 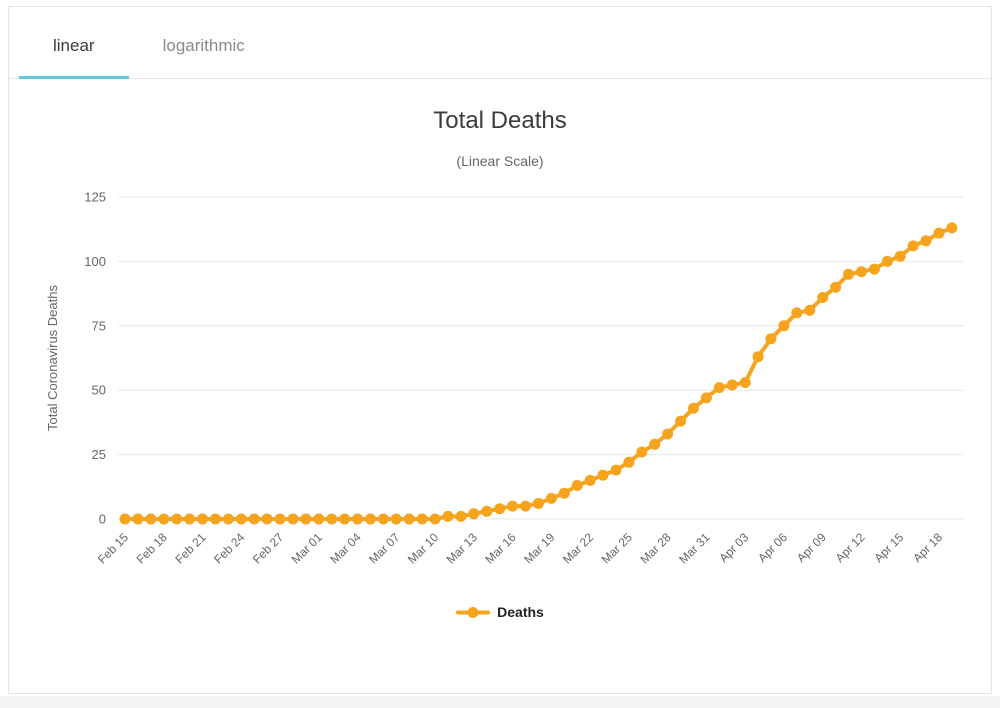 What do you see at coordinates (99, 390) in the screenshot?
I see `y-tick-label: 50` at bounding box center [99, 390].